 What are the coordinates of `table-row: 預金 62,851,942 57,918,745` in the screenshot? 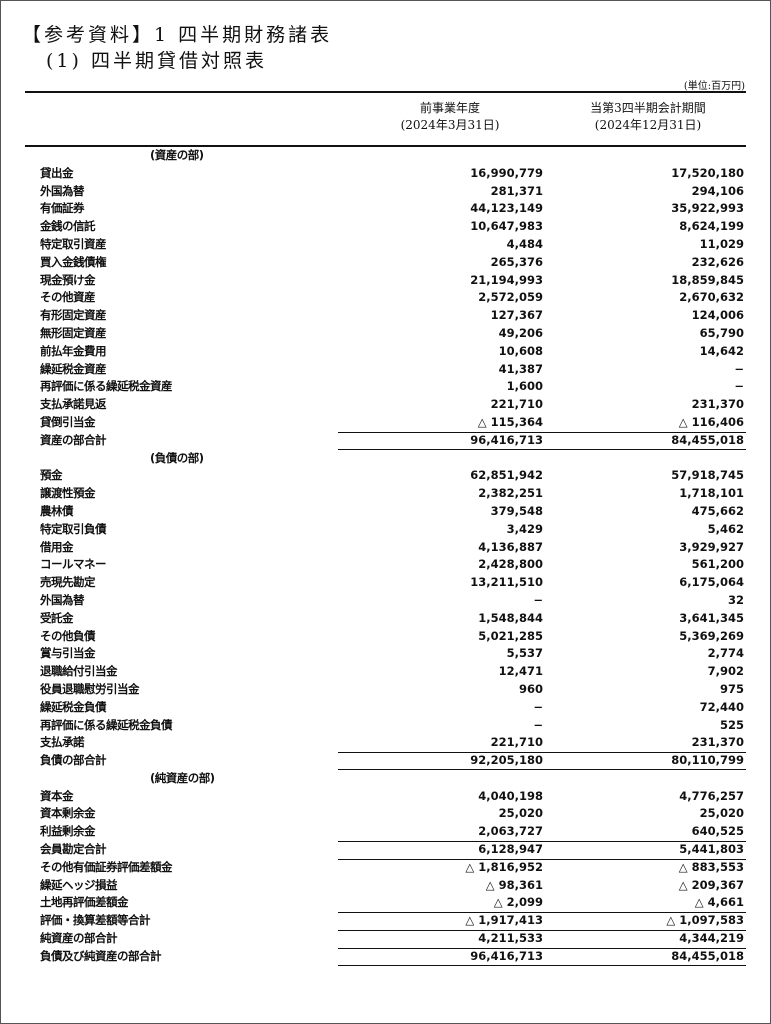 It's located at (385, 476).